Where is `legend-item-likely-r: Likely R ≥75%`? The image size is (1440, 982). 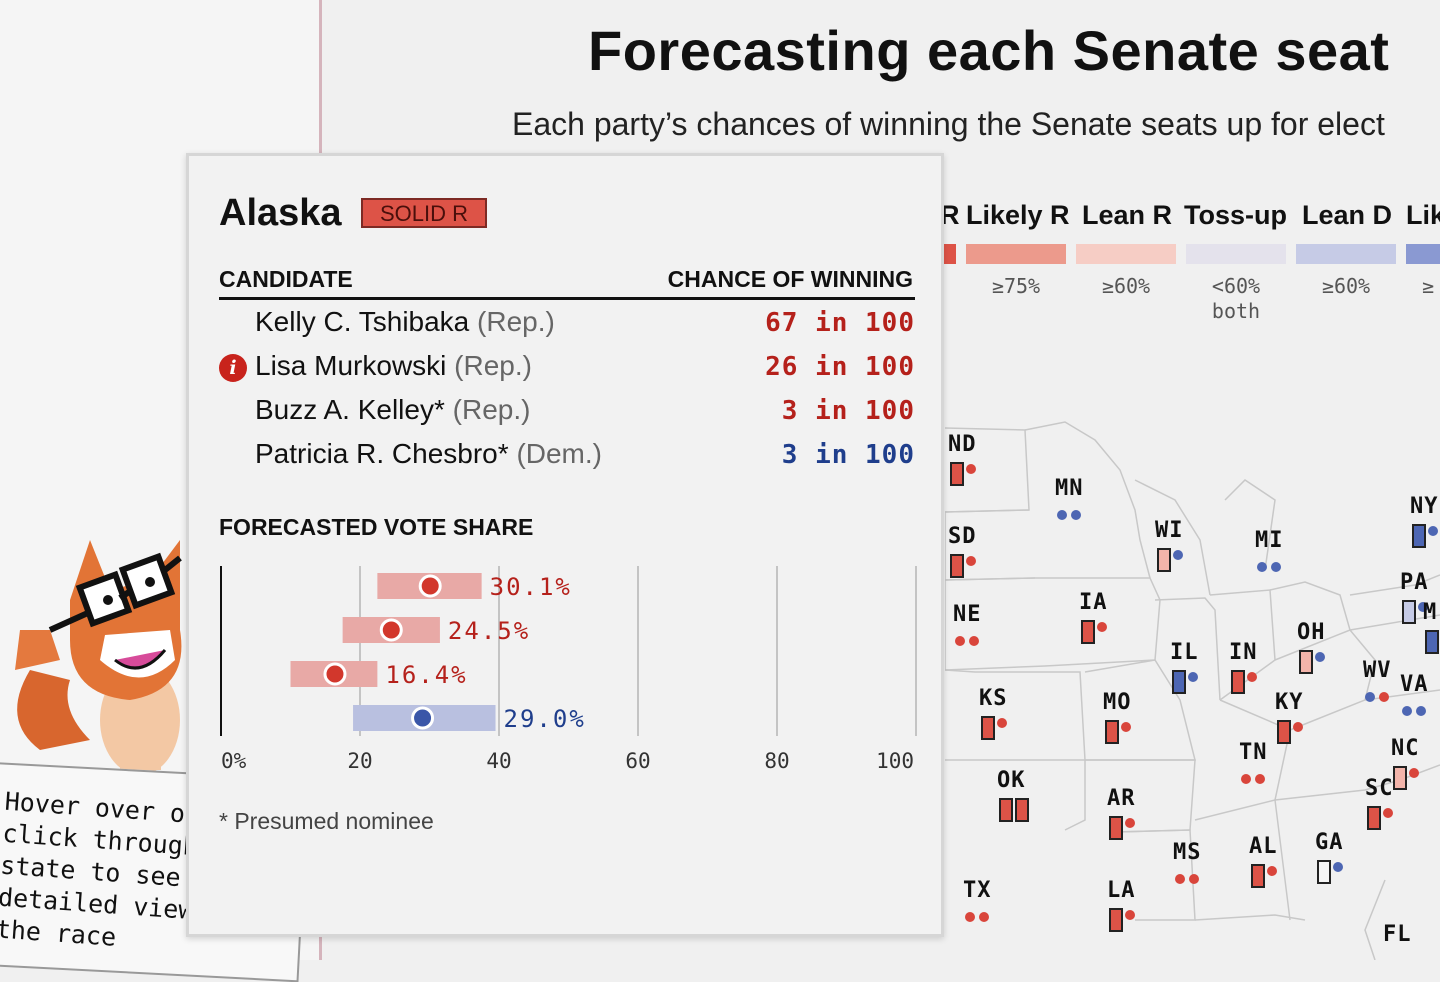 legend-item-likely-r: Likely R ≥75% is located at coordinates (1018, 260).